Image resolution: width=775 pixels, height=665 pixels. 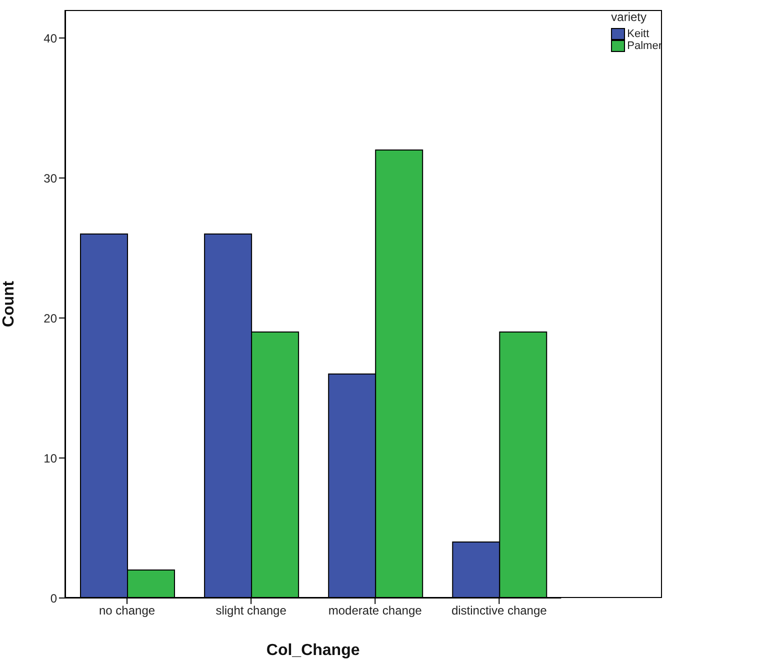 What do you see at coordinates (51, 318) in the screenshot?
I see `y-tick-label: 20` at bounding box center [51, 318].